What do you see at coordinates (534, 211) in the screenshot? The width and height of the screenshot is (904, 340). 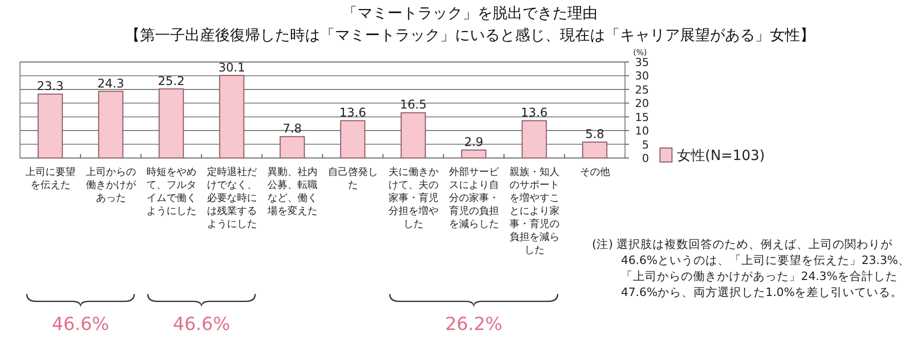 I see `x-tick-label: 親族・知人のサポートを増やすことにより家事・育児の負担を減らした` at bounding box center [534, 211].